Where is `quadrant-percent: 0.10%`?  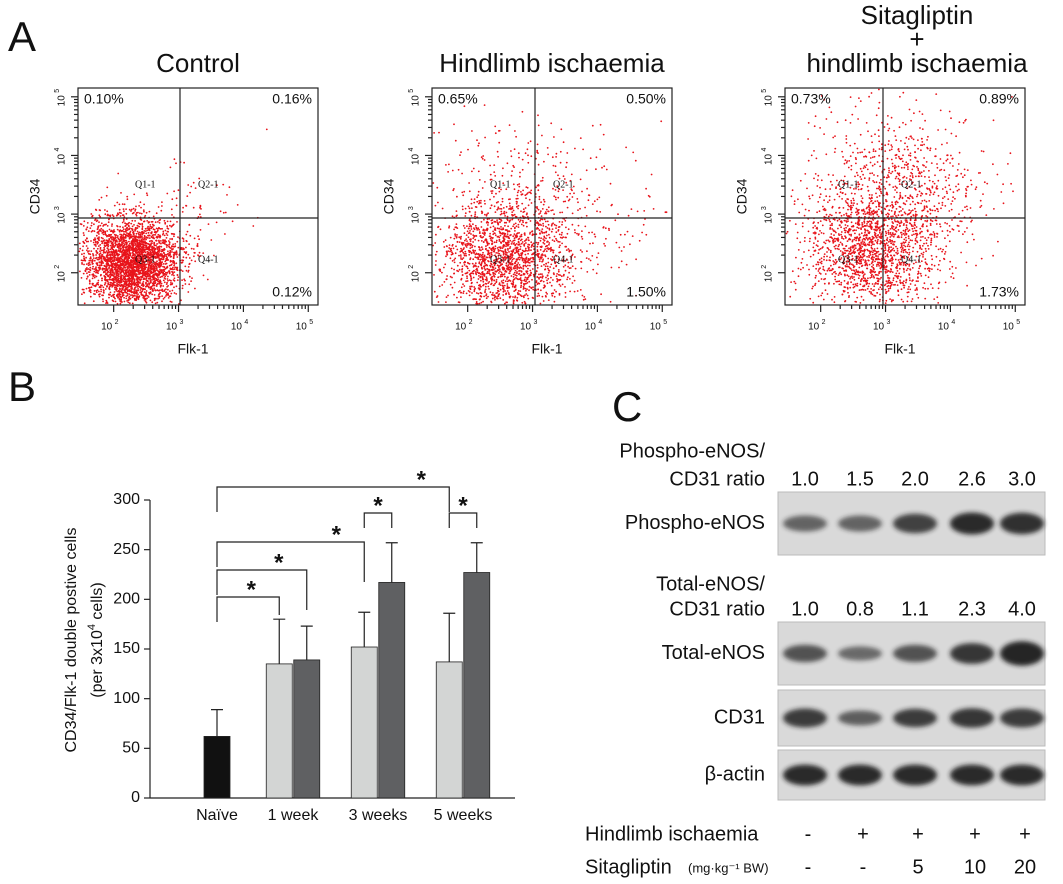 quadrant-percent: 0.10% is located at coordinates (104, 99).